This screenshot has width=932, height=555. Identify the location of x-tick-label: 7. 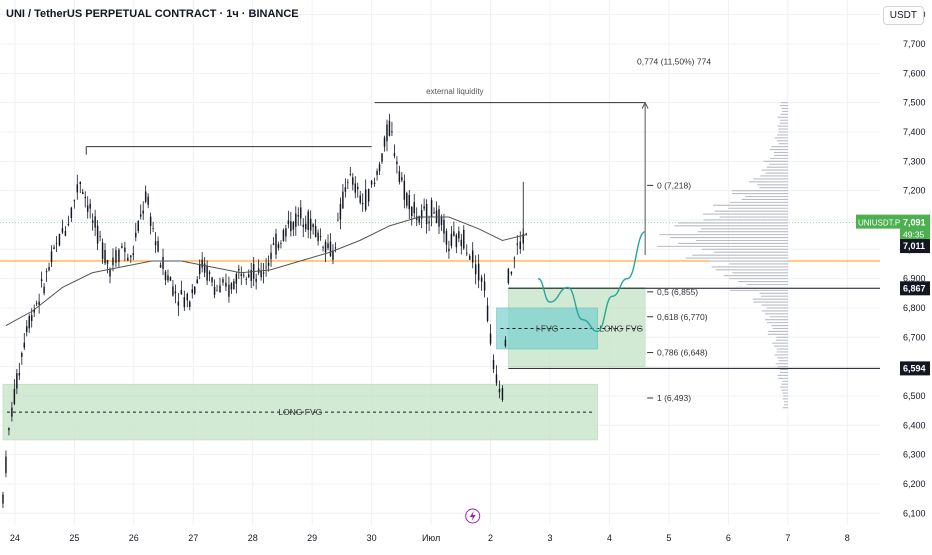
(787, 538).